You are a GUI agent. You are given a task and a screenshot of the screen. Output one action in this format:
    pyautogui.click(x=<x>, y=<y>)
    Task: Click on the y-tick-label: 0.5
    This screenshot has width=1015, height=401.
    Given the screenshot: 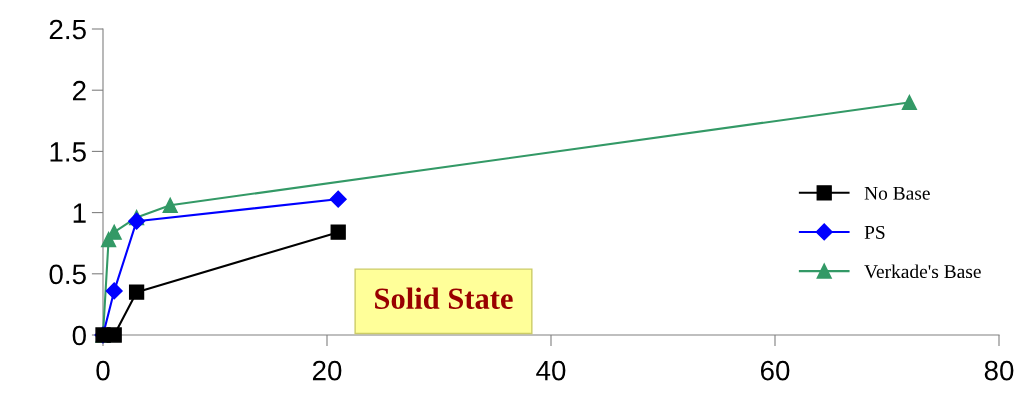 What is the action you would take?
    pyautogui.click(x=67, y=274)
    